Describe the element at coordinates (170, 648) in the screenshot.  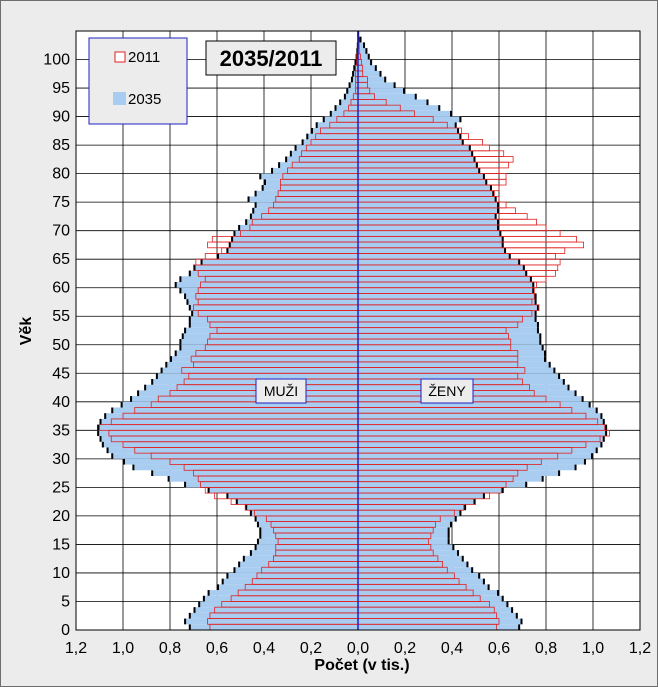
I see `x-tick-label: 0,8` at that location.